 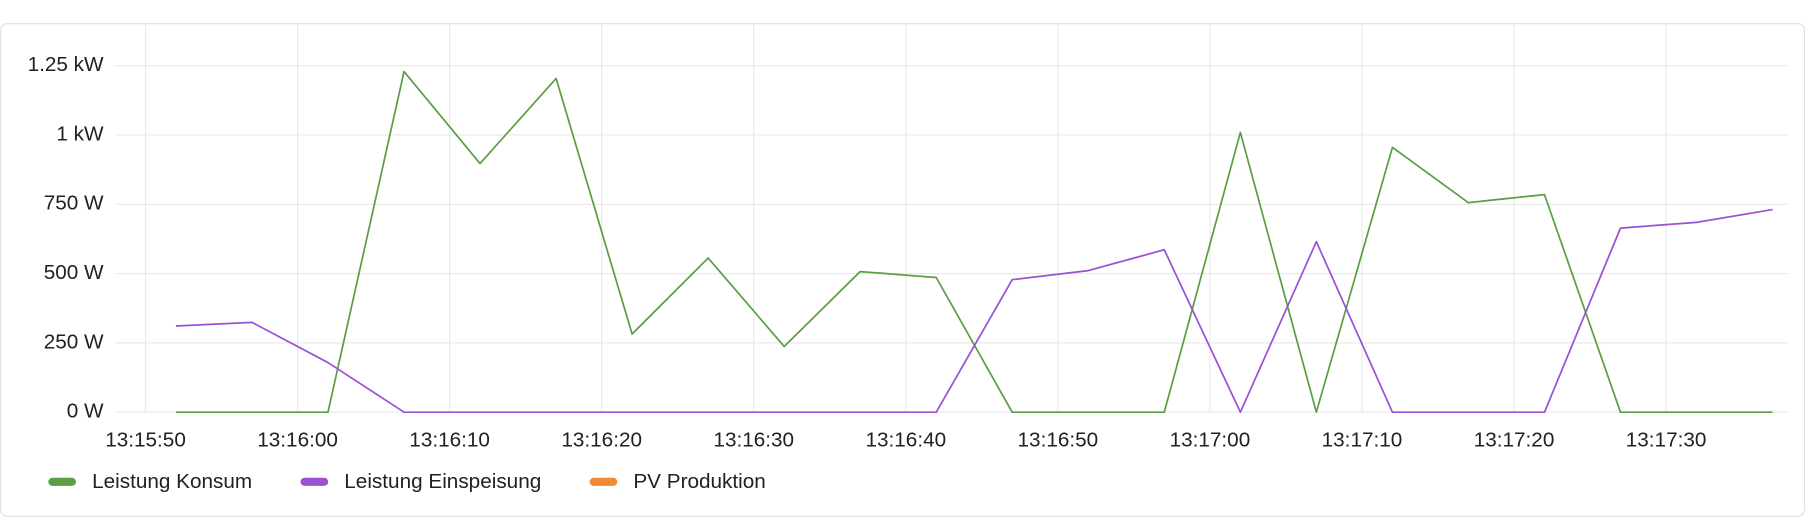 I want to click on x-tick-label: 13:16:10, so click(x=449, y=439).